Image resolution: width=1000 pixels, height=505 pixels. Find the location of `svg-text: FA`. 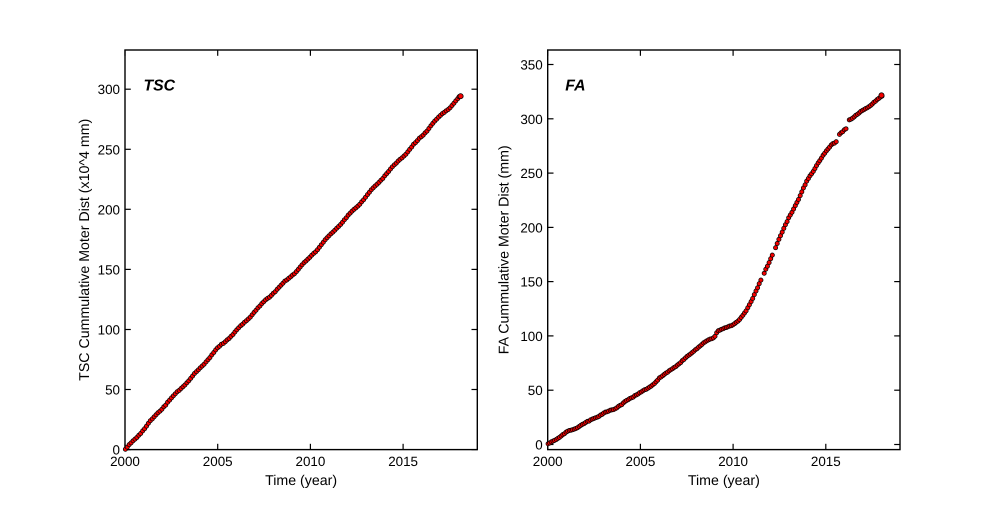

svg-text: FA is located at coordinates (575, 86).